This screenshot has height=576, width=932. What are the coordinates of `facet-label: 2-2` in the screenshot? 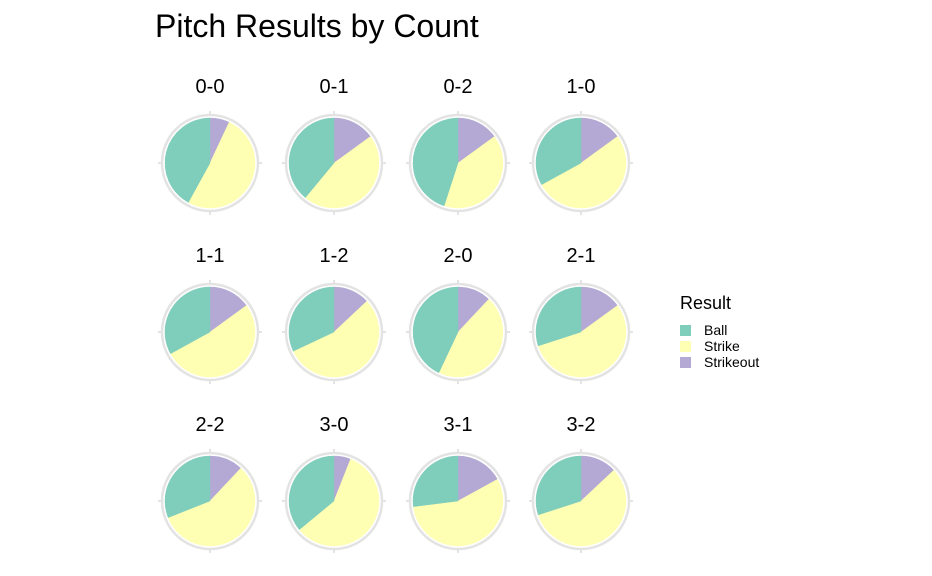 It's located at (210, 425).